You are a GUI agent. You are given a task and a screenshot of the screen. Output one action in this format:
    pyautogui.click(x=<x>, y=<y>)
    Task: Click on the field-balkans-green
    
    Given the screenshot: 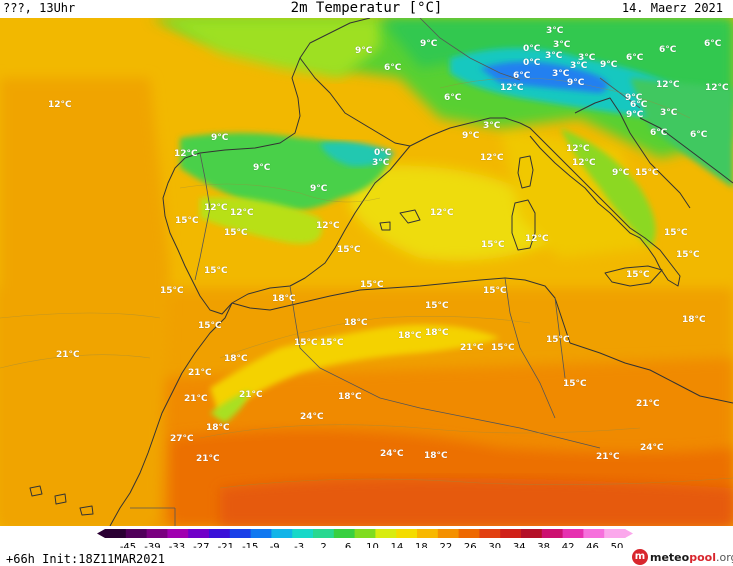 What is the action you would take?
    pyautogui.click(x=681, y=133)
    